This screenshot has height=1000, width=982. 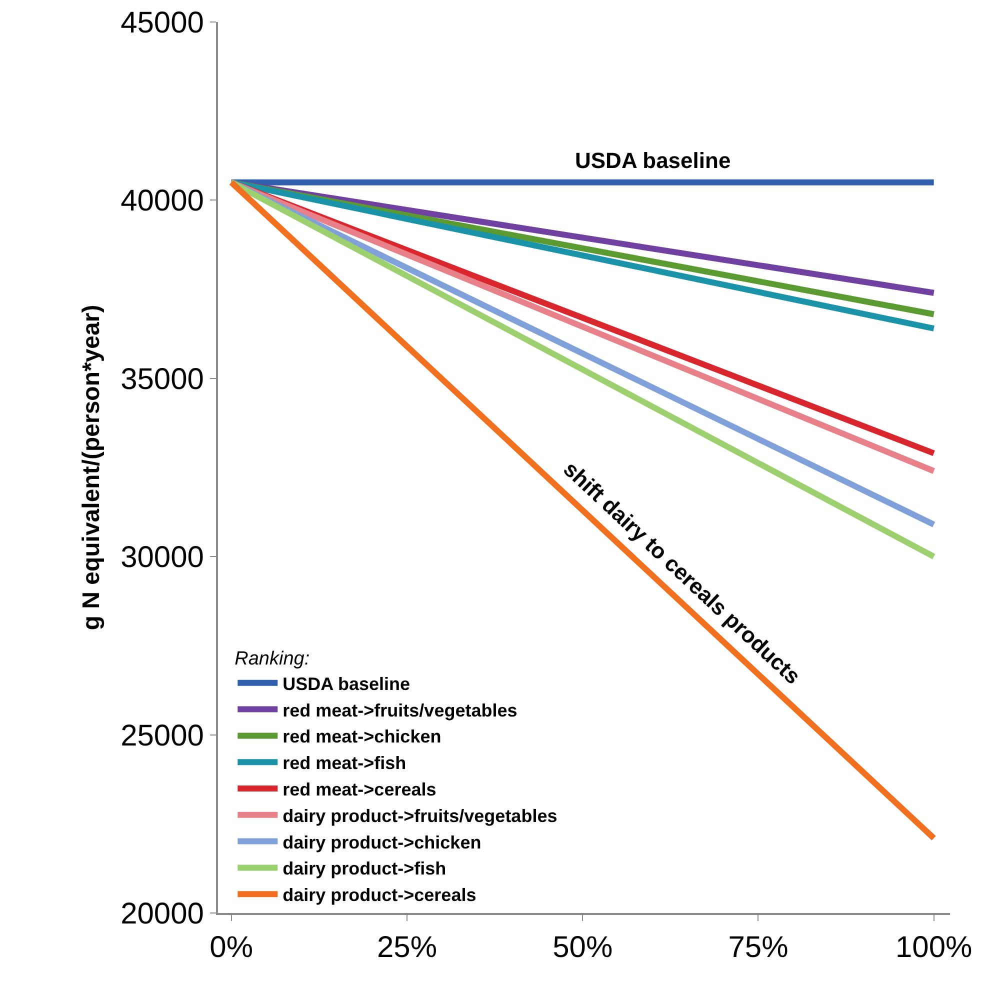 What do you see at coordinates (162, 557) in the screenshot?
I see `y-tick-label: 30000` at bounding box center [162, 557].